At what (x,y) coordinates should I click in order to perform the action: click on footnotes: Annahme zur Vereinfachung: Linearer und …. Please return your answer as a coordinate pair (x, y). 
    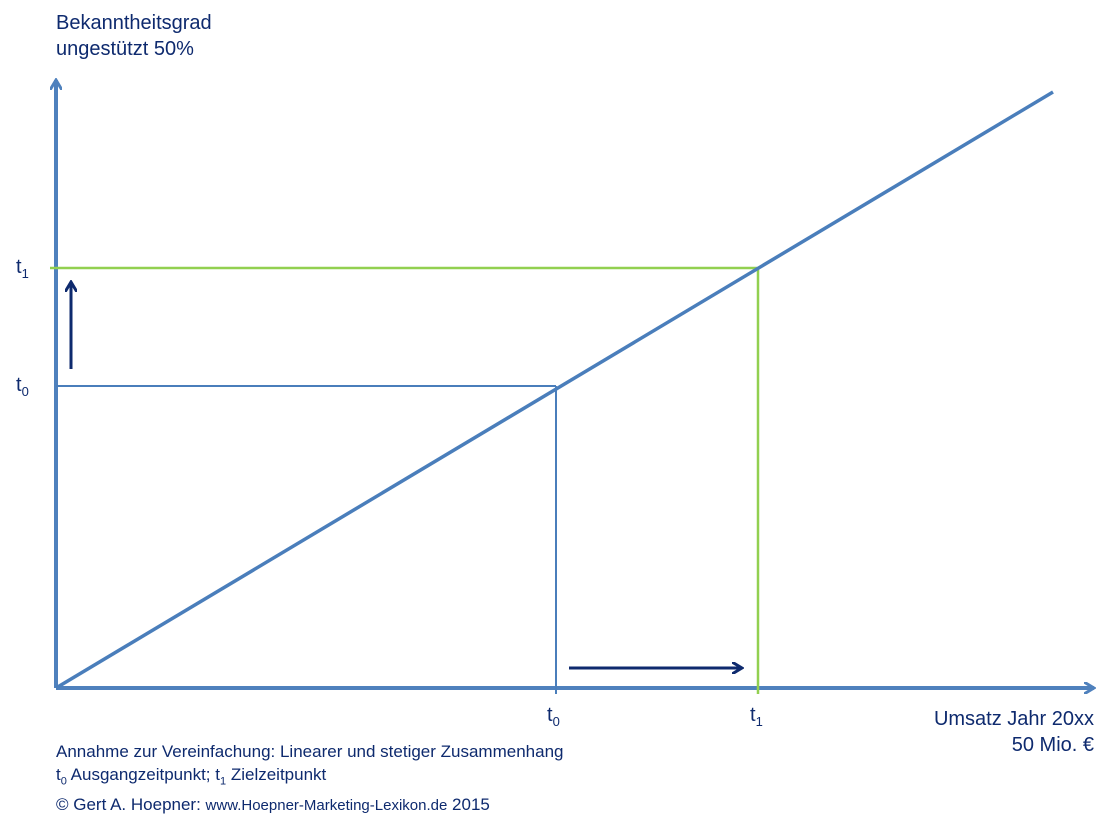
    Looking at the image, I should click on (309, 778).